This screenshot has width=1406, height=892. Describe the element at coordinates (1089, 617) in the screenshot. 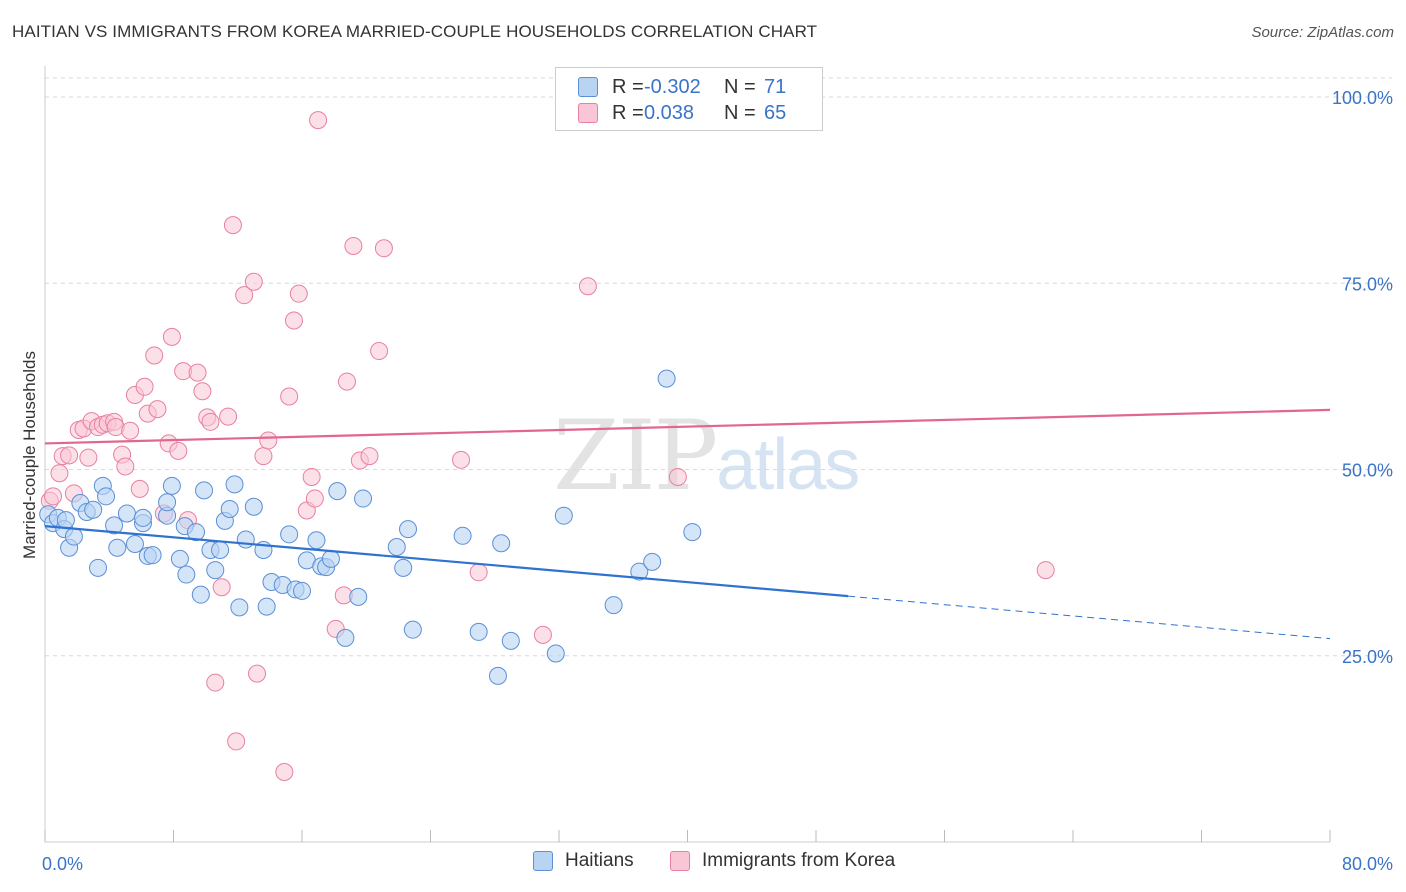

I see `haitians-trend-extension` at that location.